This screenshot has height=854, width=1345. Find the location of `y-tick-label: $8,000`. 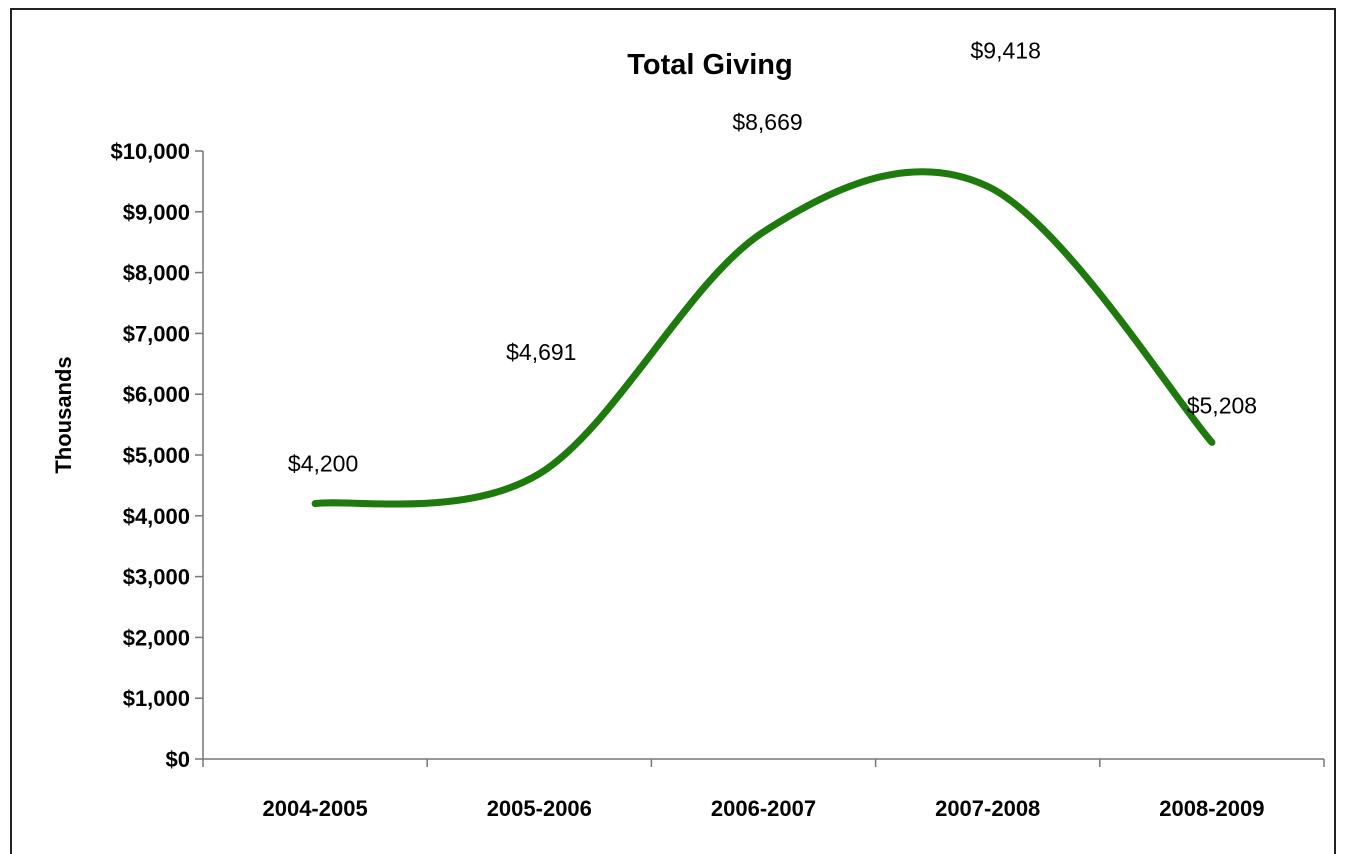

y-tick-label: $8,000 is located at coordinates (156, 273).